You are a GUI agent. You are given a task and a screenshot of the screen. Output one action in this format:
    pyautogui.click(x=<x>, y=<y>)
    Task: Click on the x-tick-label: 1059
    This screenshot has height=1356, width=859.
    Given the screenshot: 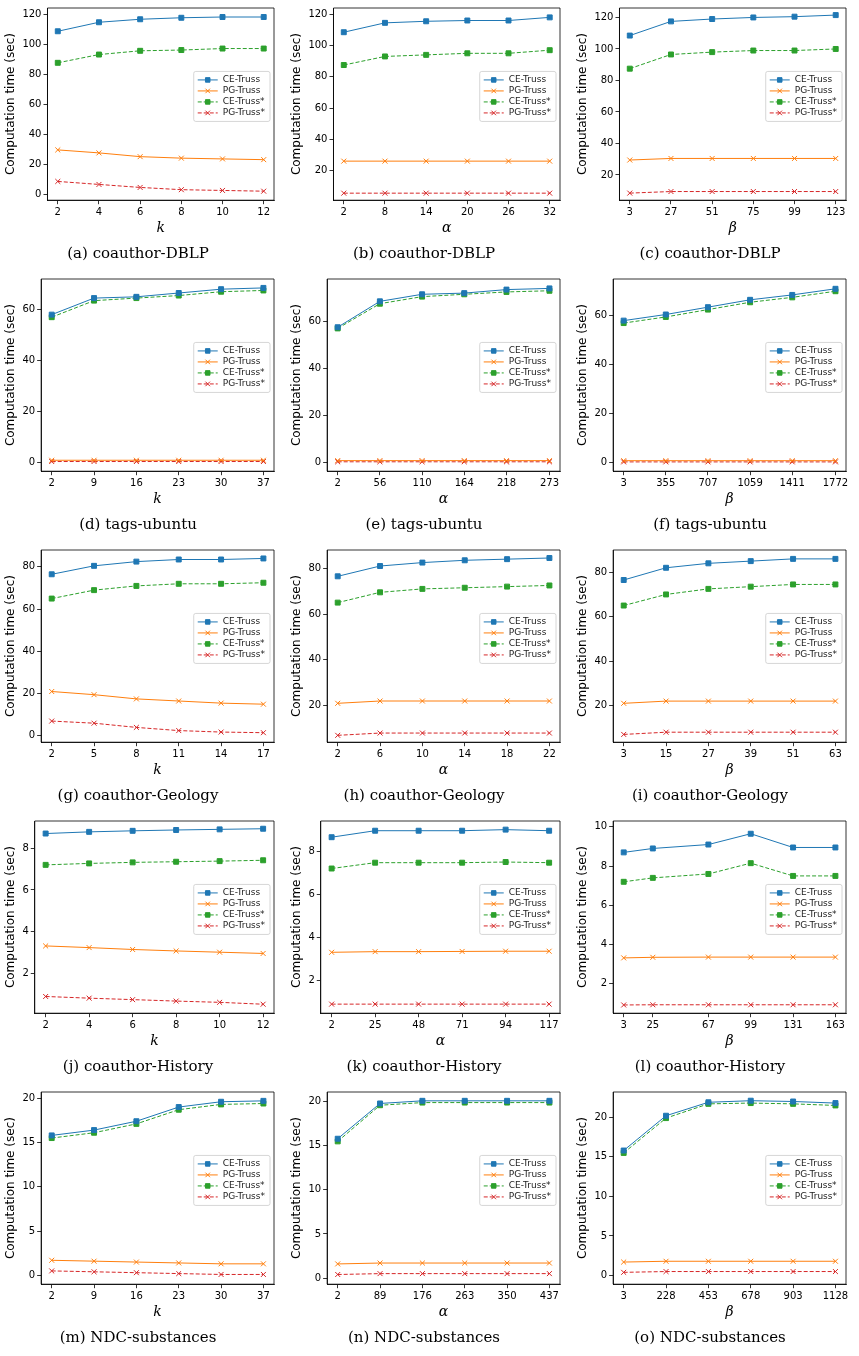 What is the action you would take?
    pyautogui.click(x=750, y=482)
    